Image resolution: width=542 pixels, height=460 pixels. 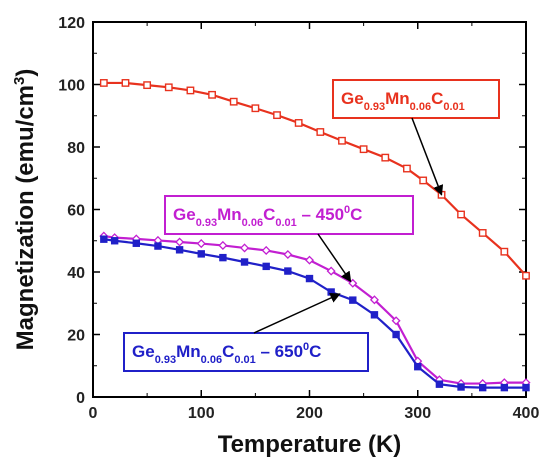 What do you see at coordinates (76, 148) in the screenshot?
I see `y-tick-label: 80` at bounding box center [76, 148].